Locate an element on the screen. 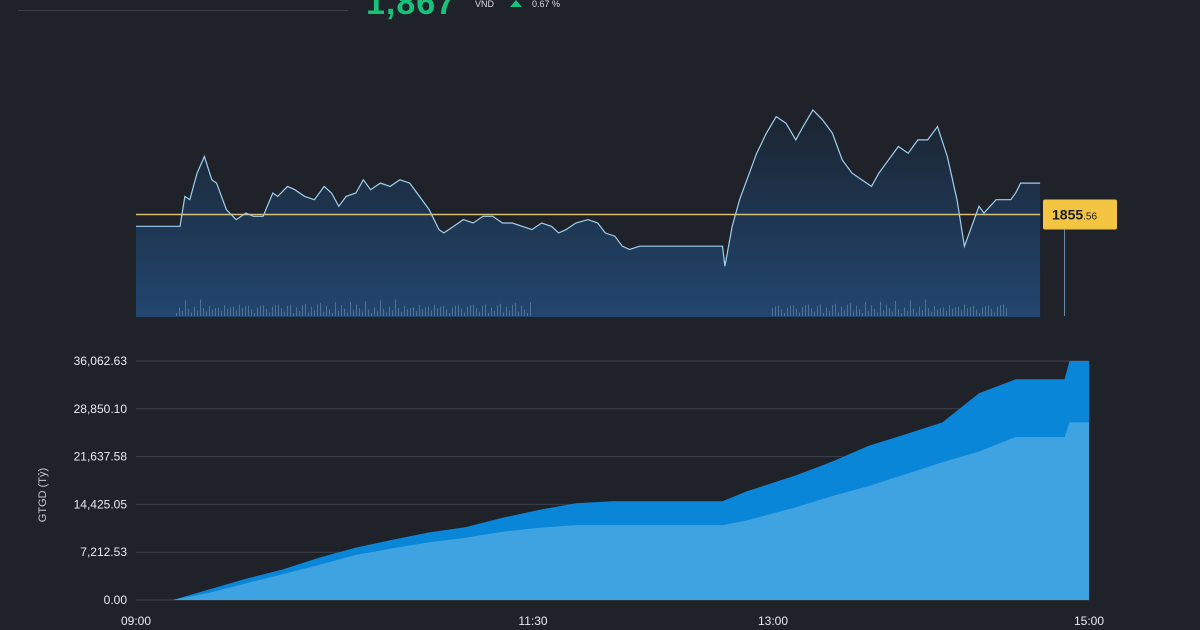 This screenshot has width=1200, height=630. y-tick-label: 21,637.58 is located at coordinates (101, 457).